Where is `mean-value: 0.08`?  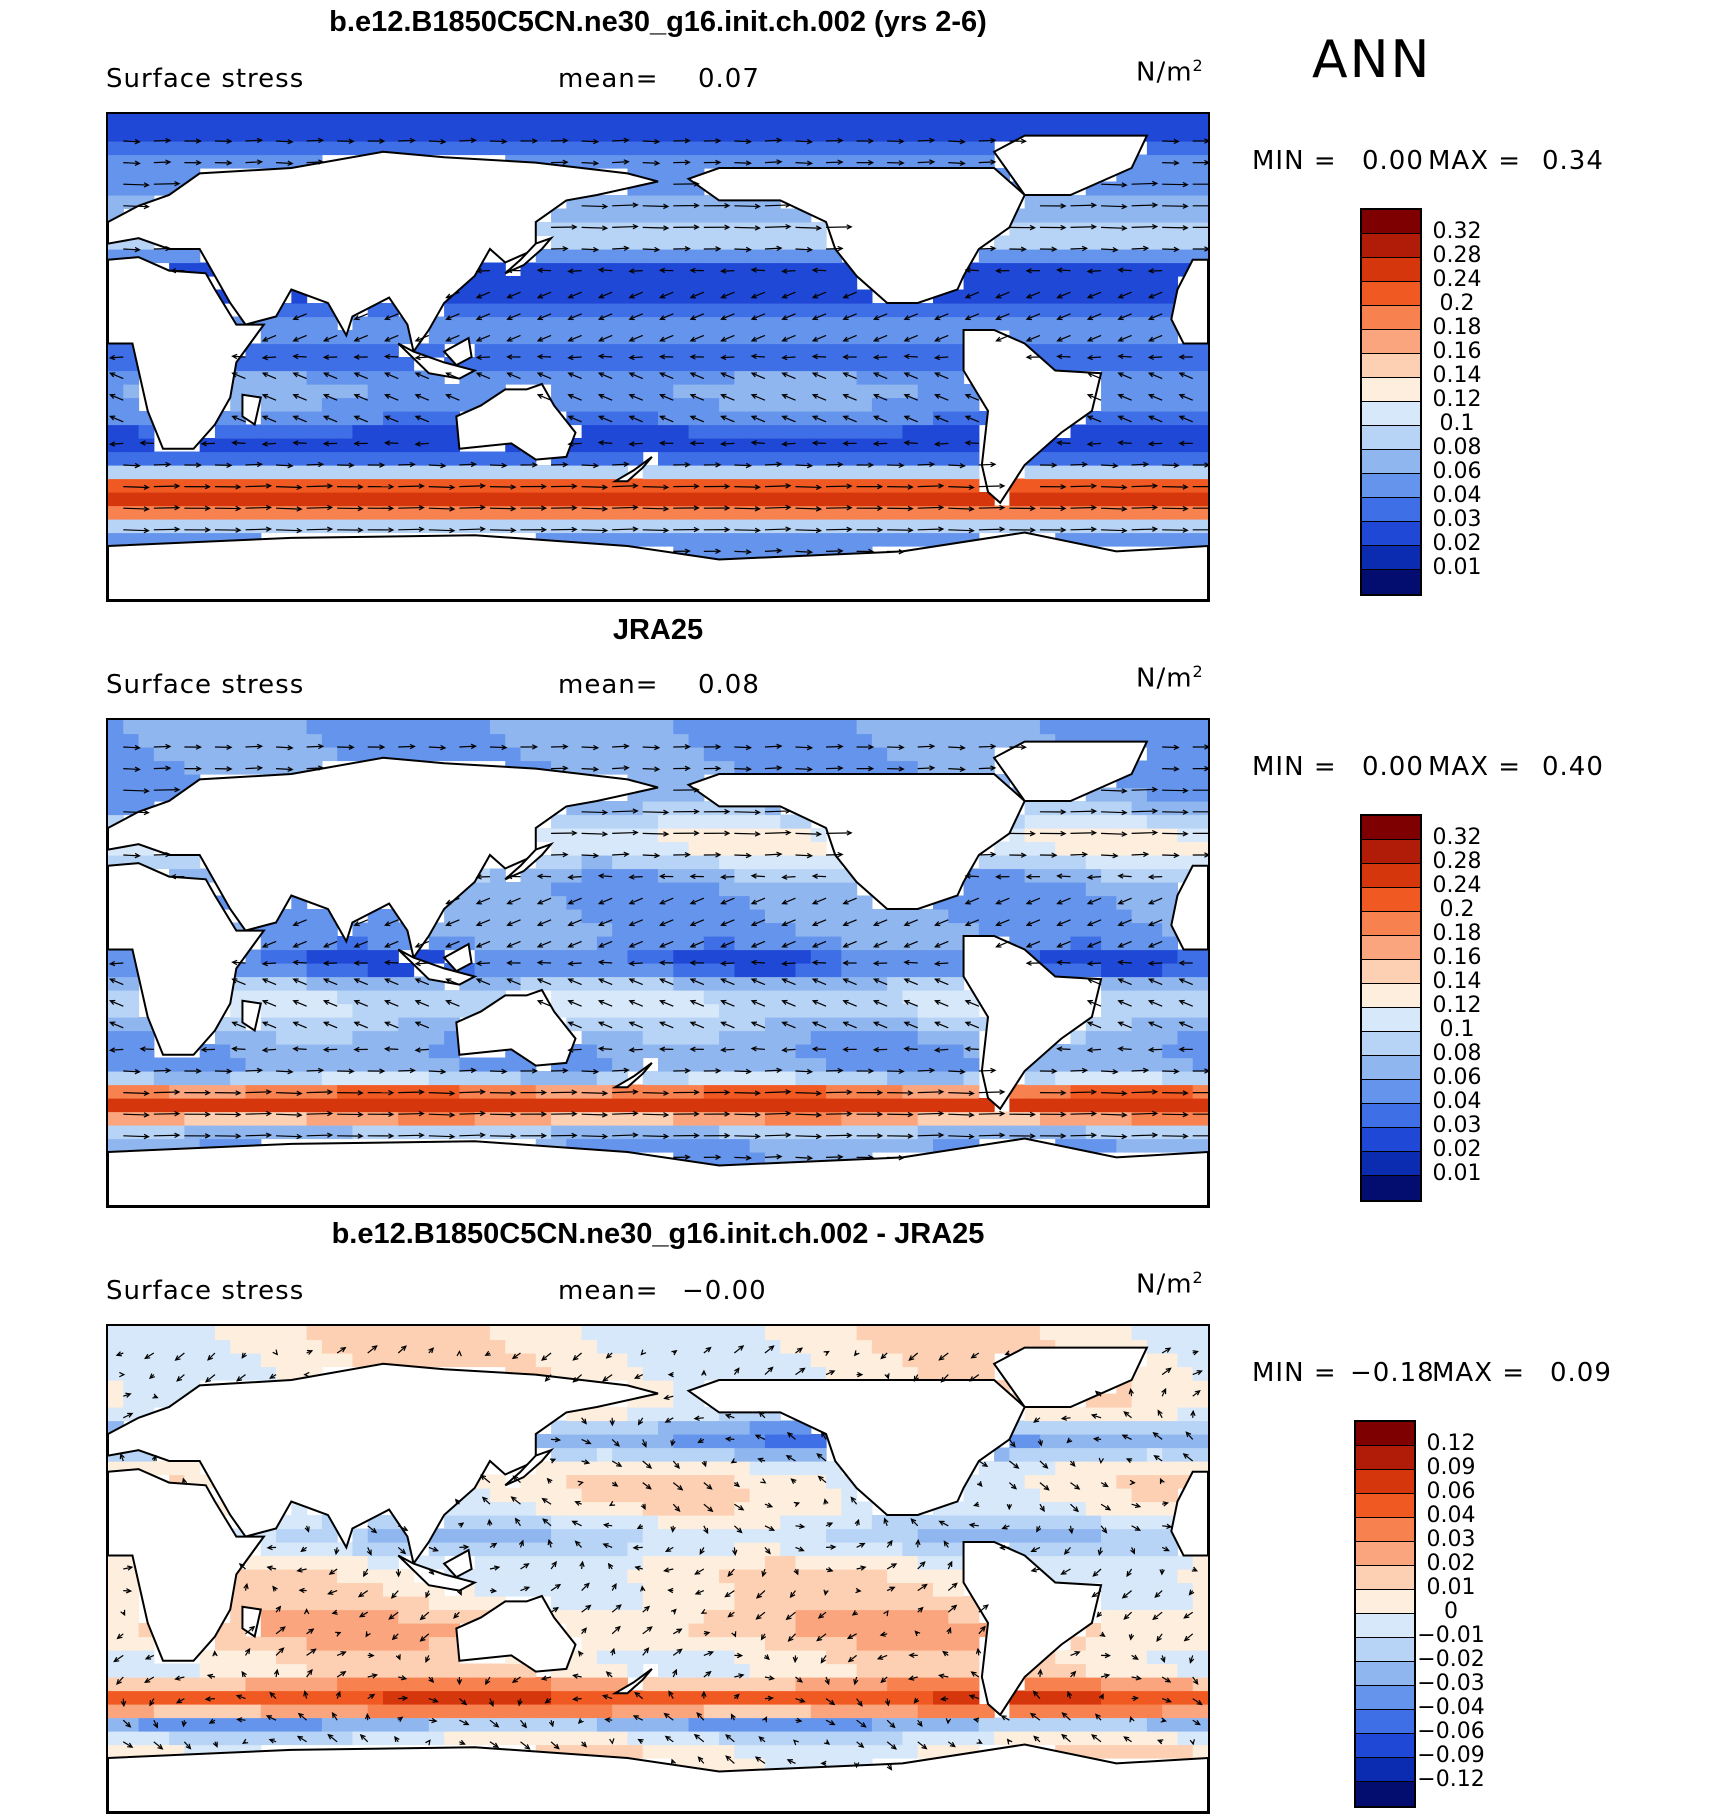
mean-value: 0.08 is located at coordinates (729, 685).